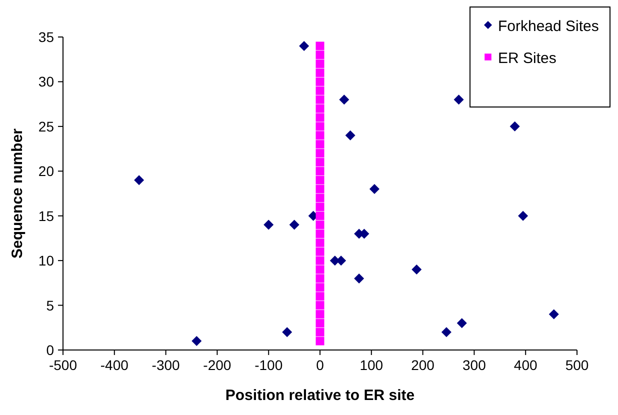 This screenshot has height=415, width=618. I want to click on y-tick-label: 35, so click(46, 37).